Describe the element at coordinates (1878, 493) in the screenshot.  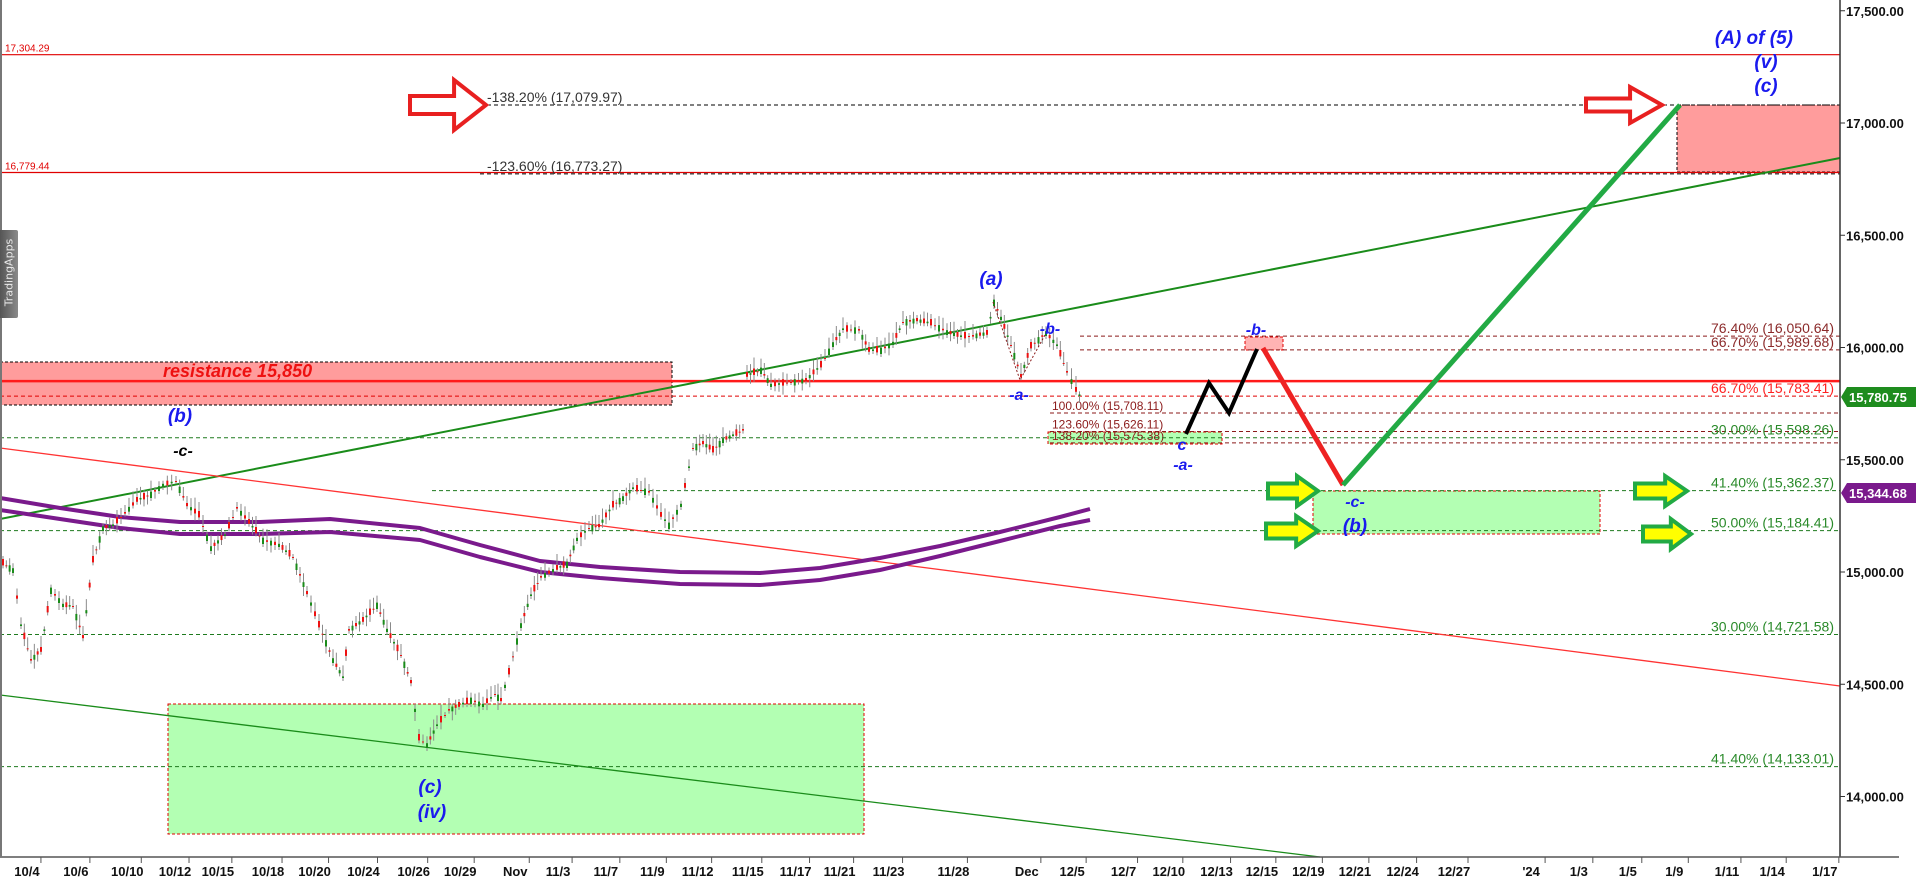
I see `price-tag-label: 15,344.68` at that location.